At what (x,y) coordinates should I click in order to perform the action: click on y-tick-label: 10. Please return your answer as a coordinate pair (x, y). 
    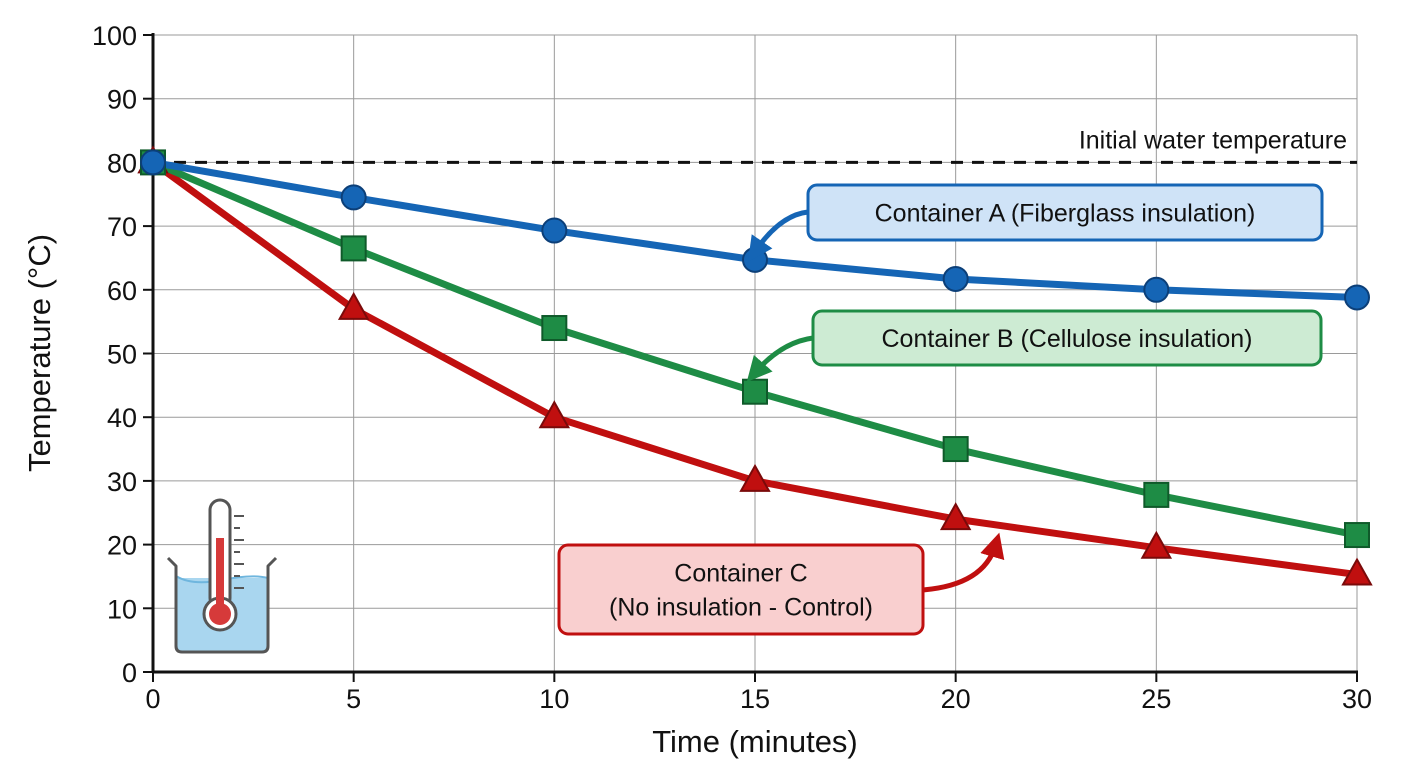
    Looking at the image, I should click on (122, 609).